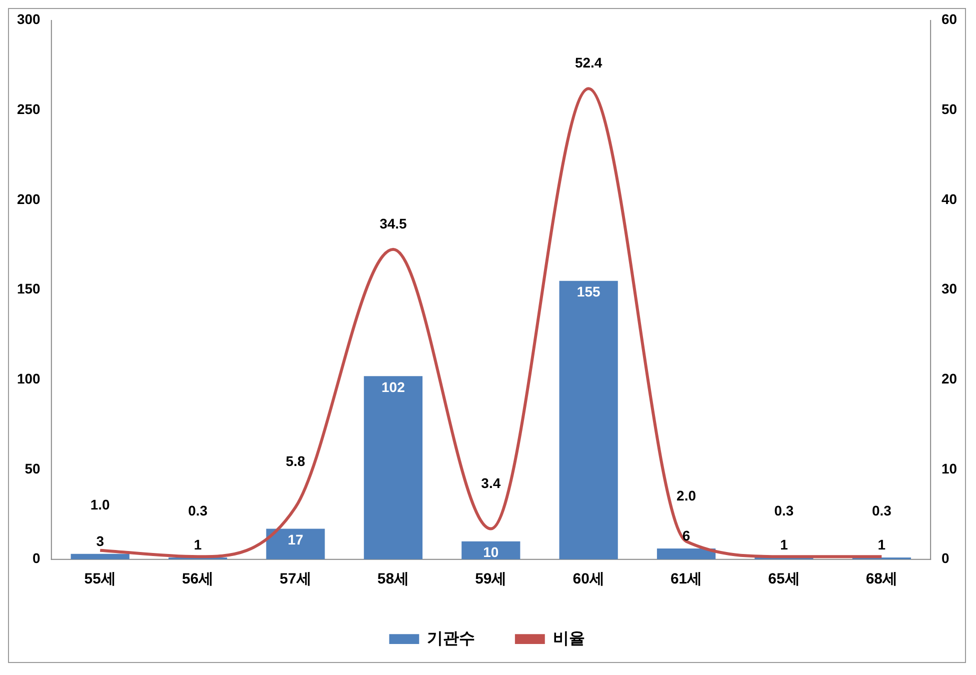 This screenshot has height=675, width=976. Describe the element at coordinates (568, 639) in the screenshot. I see `legend-label: 비율` at that location.